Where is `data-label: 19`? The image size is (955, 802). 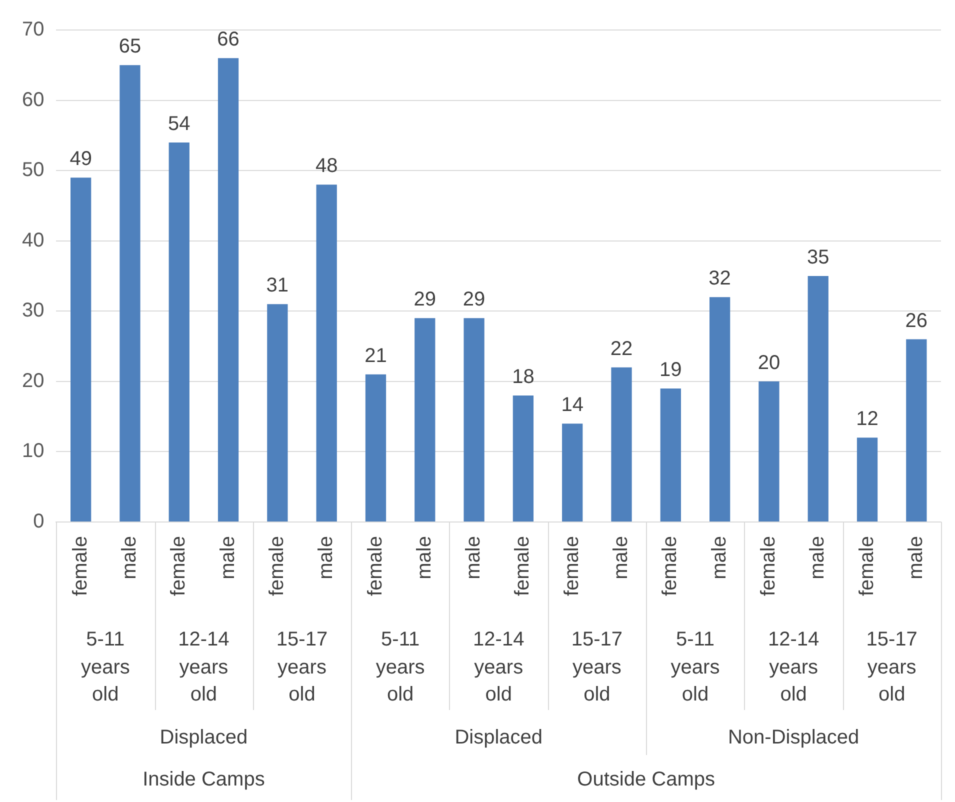
data-label: 19 is located at coordinates (671, 369).